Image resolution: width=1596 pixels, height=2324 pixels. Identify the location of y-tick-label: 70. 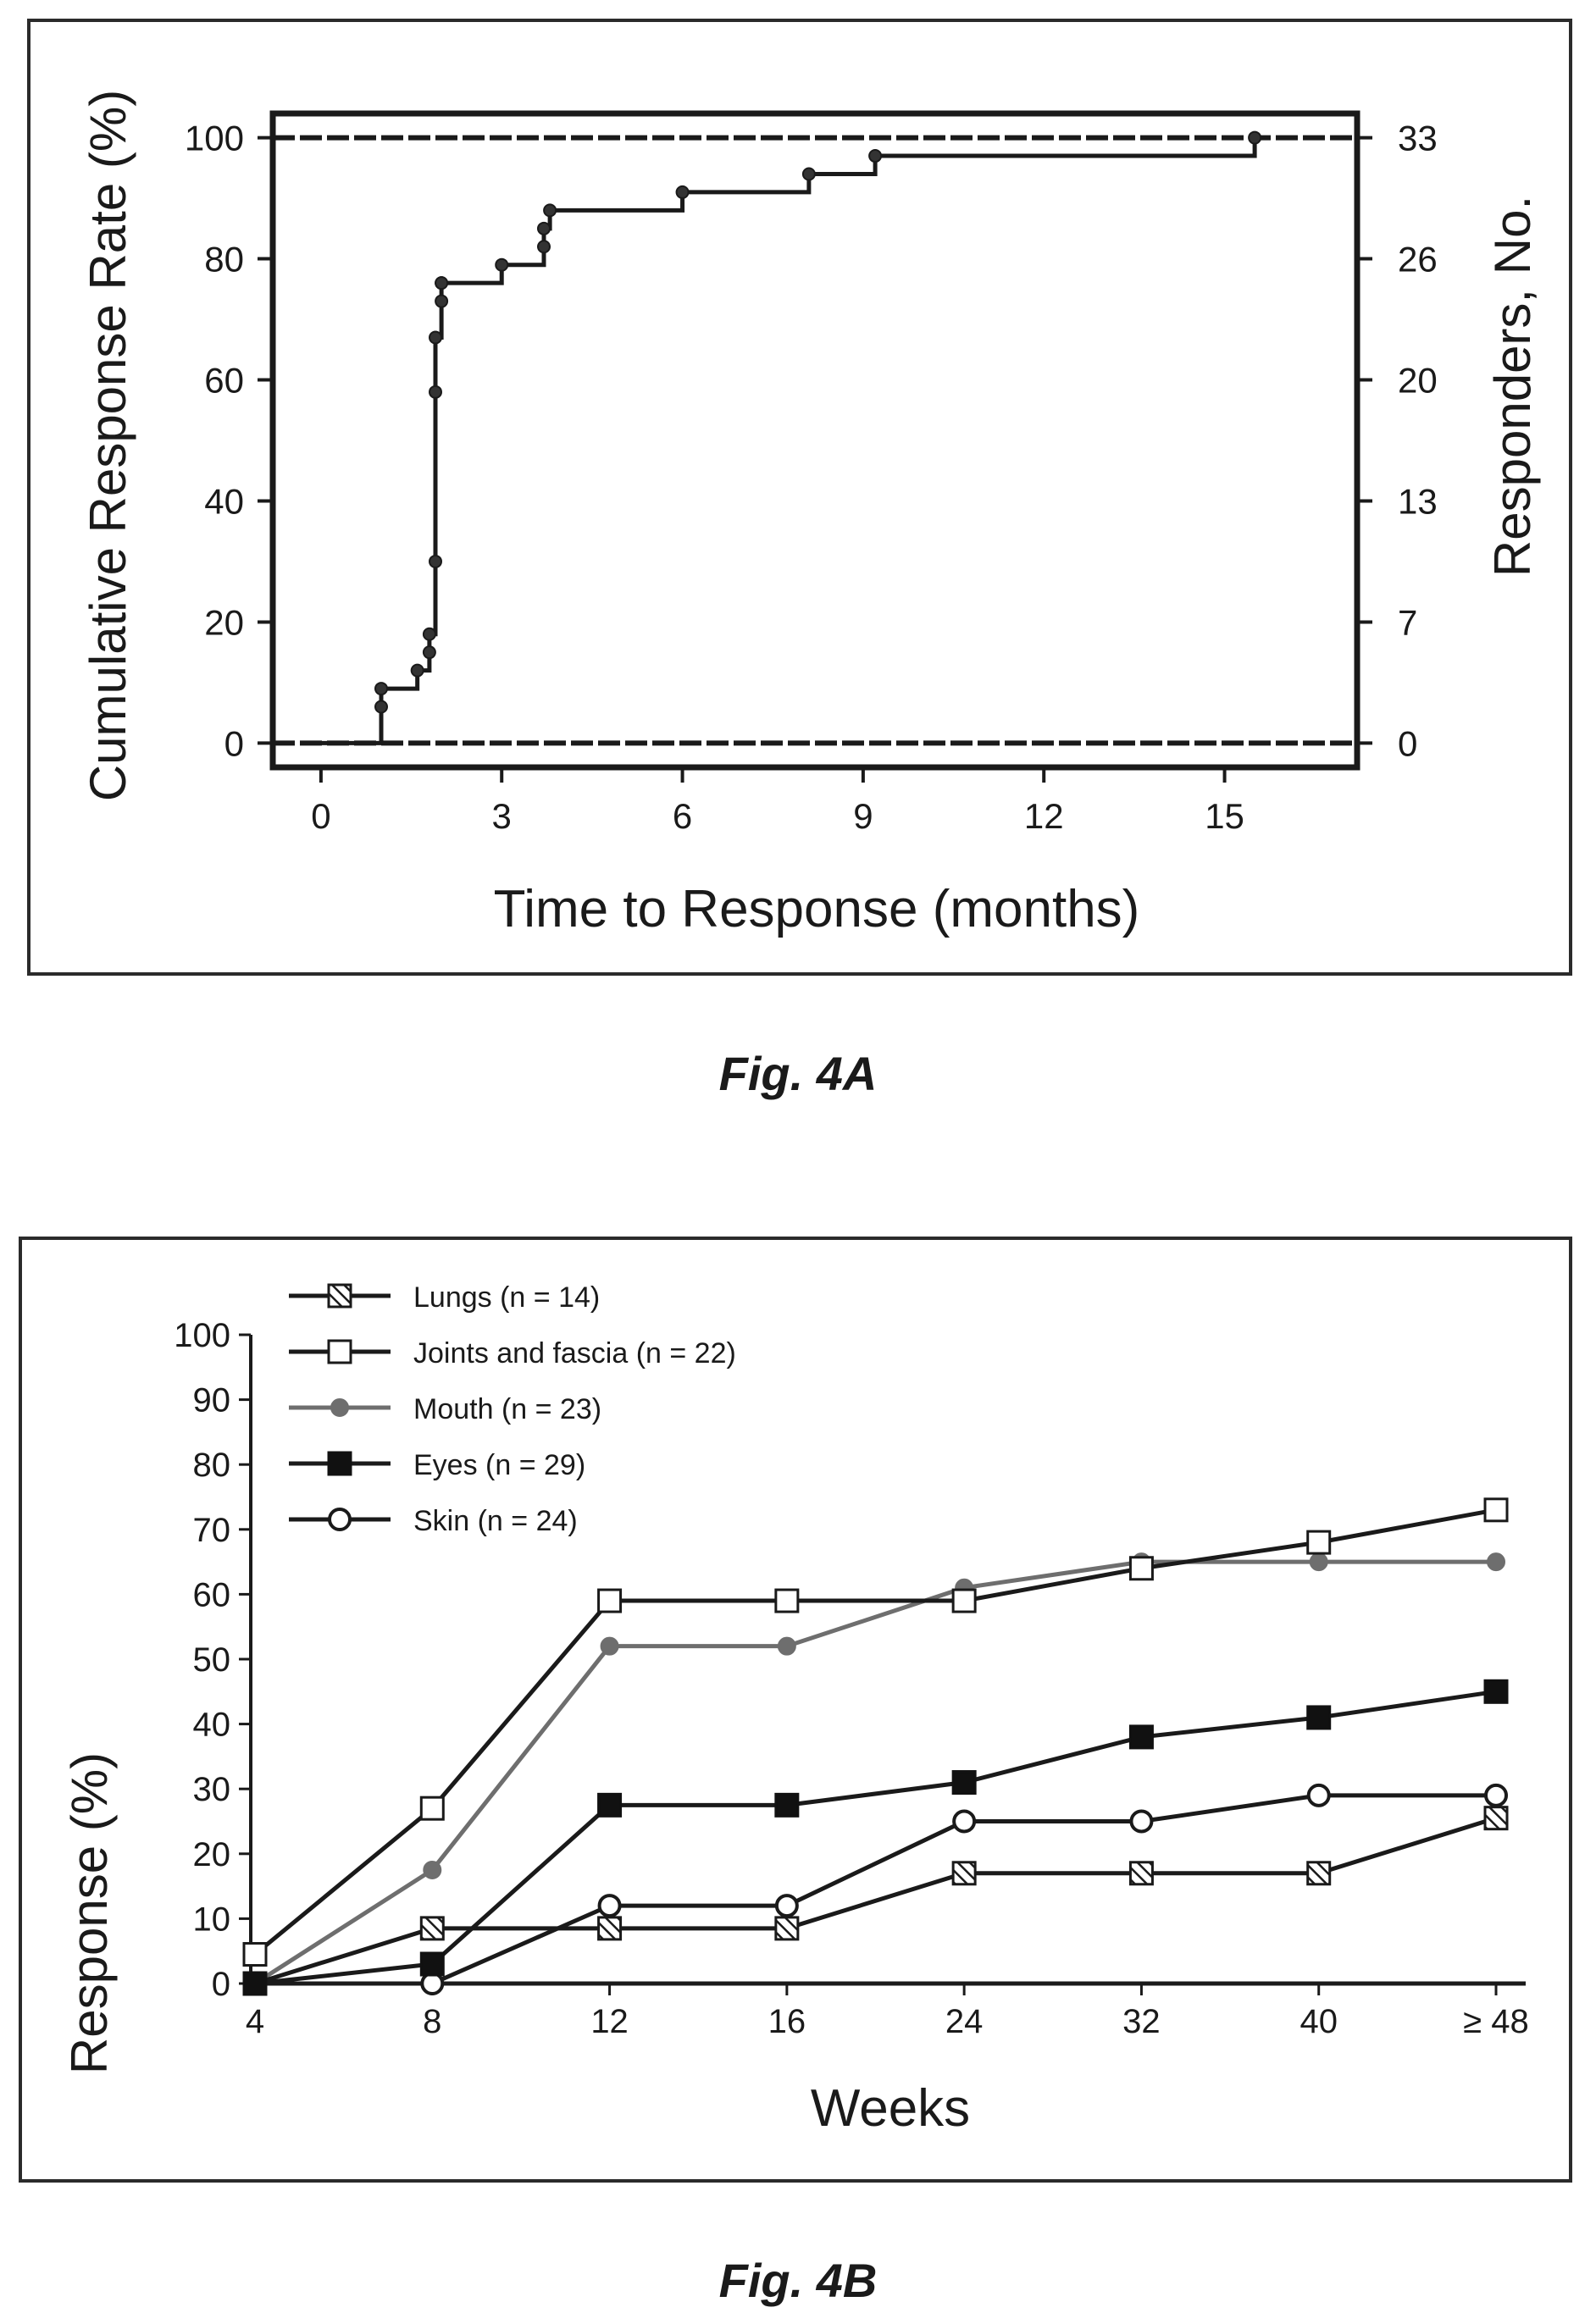
(212, 1531).